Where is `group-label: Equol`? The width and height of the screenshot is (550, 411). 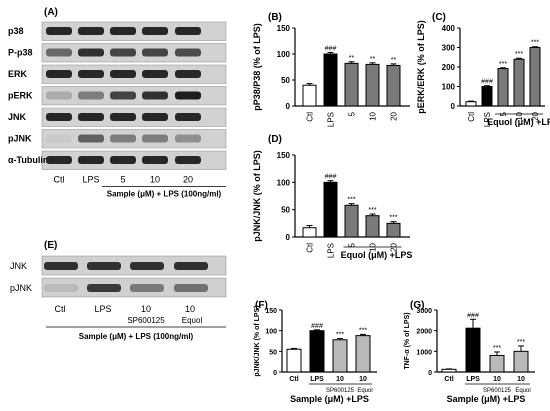 group-label: Equol is located at coordinates (364, 391).